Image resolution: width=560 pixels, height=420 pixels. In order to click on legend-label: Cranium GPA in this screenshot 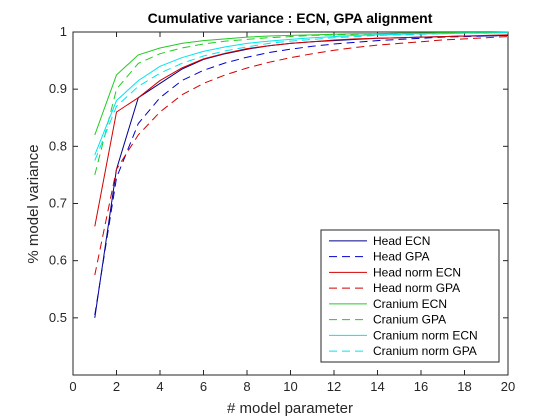, I will do `click(409, 320)`.